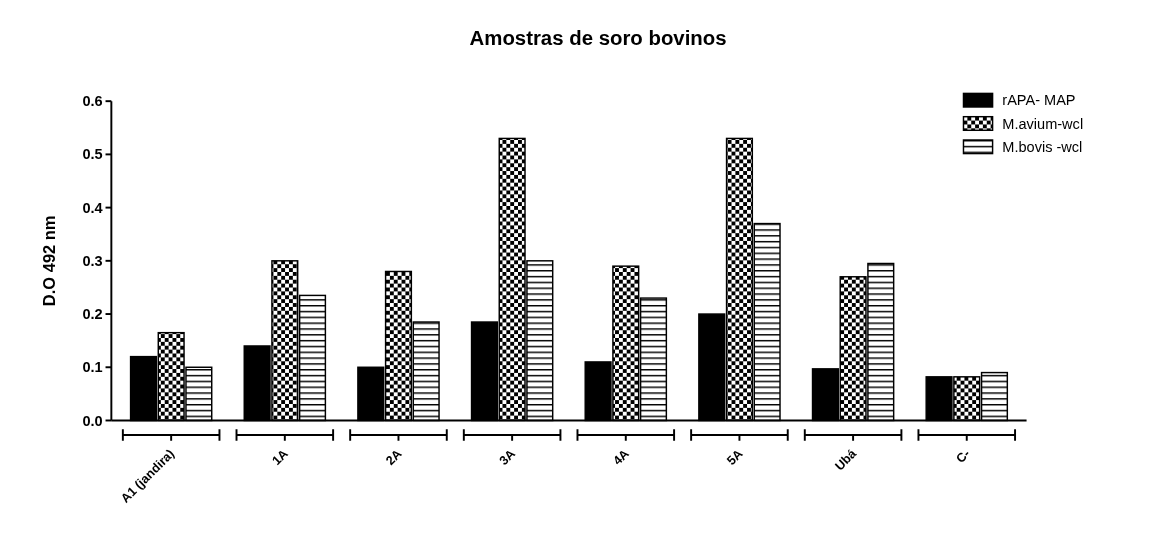  What do you see at coordinates (93, 207) in the screenshot?
I see `y-tick-label: 0.4` at bounding box center [93, 207].